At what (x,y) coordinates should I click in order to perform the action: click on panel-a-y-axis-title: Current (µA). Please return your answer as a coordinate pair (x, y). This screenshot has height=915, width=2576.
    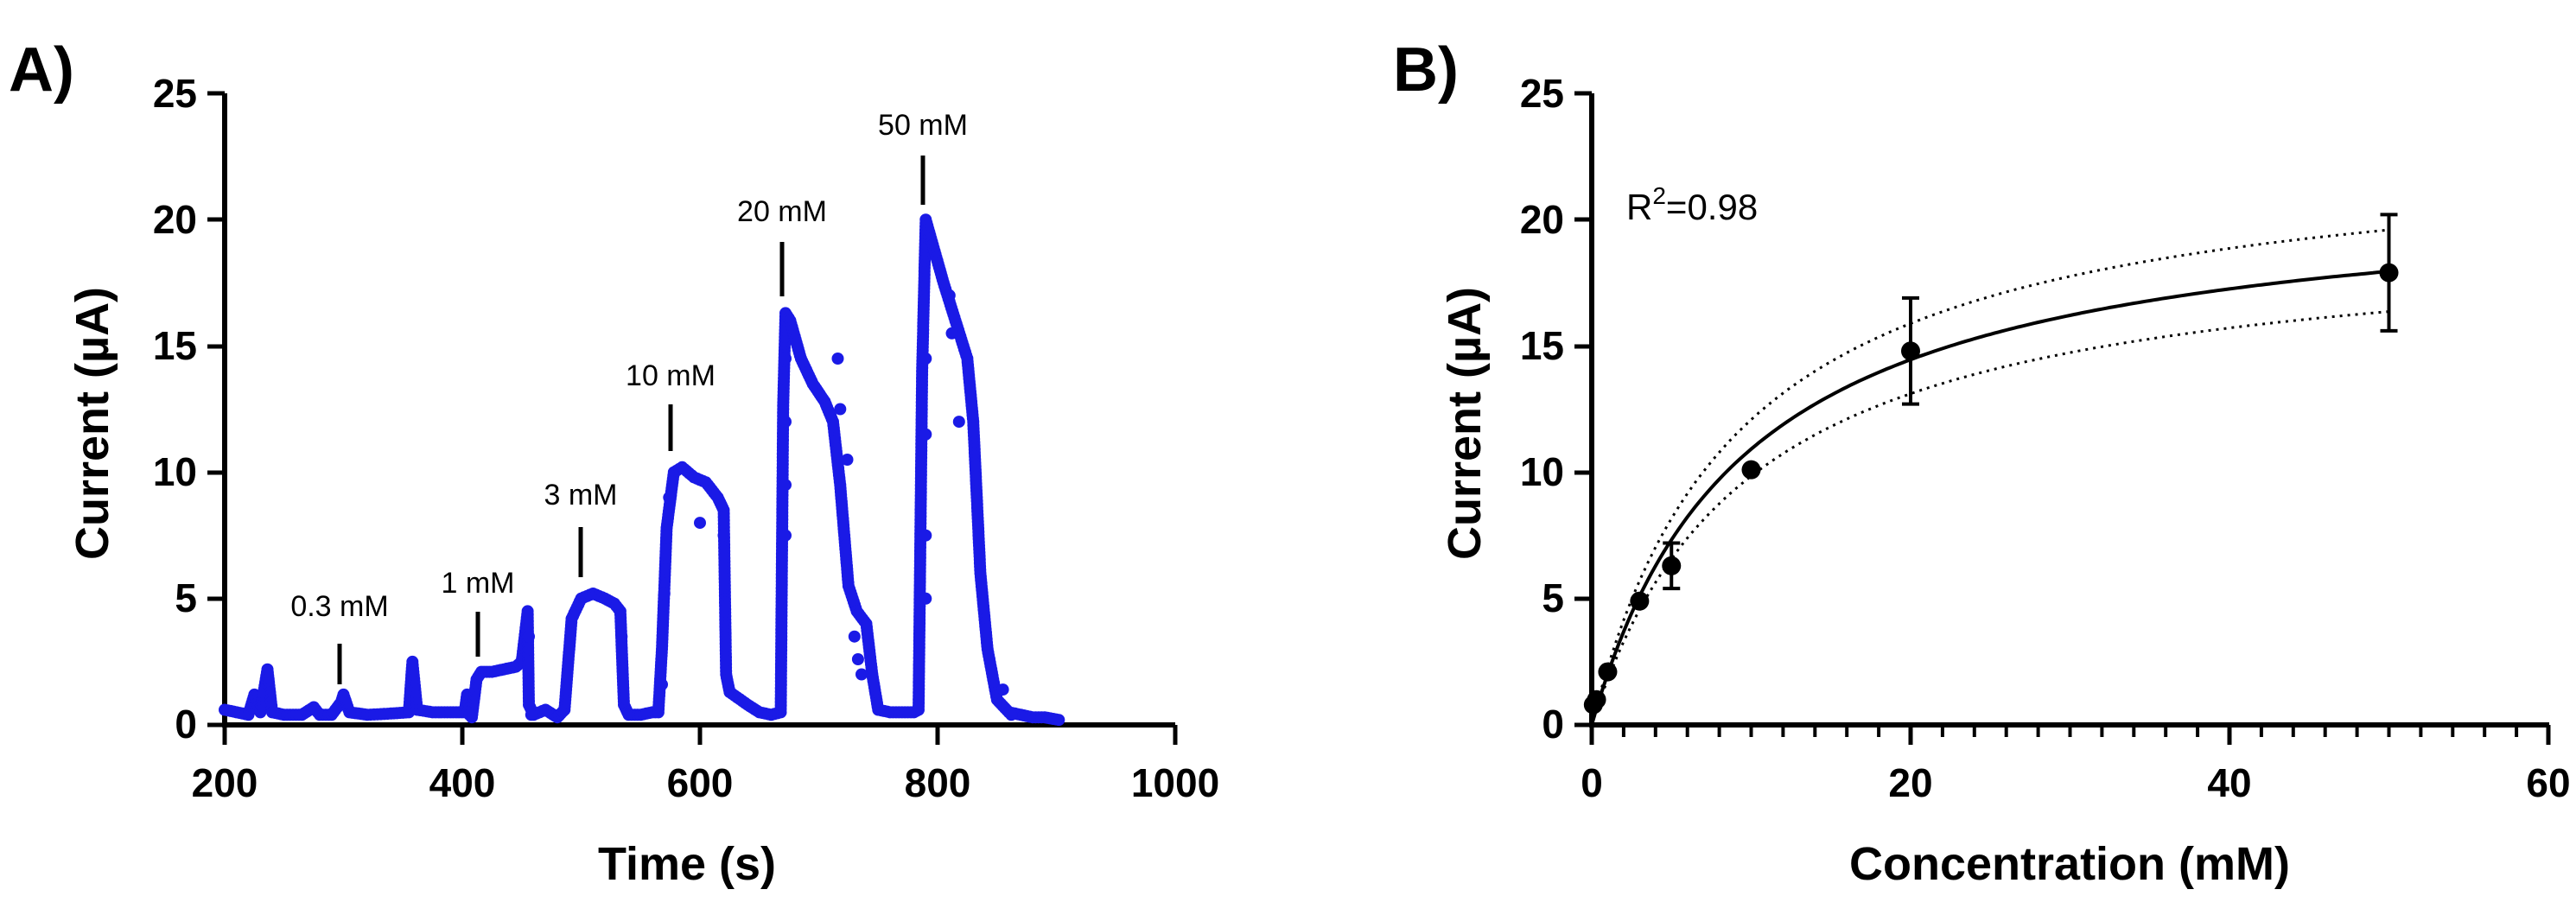
    Looking at the image, I should click on (93, 424).